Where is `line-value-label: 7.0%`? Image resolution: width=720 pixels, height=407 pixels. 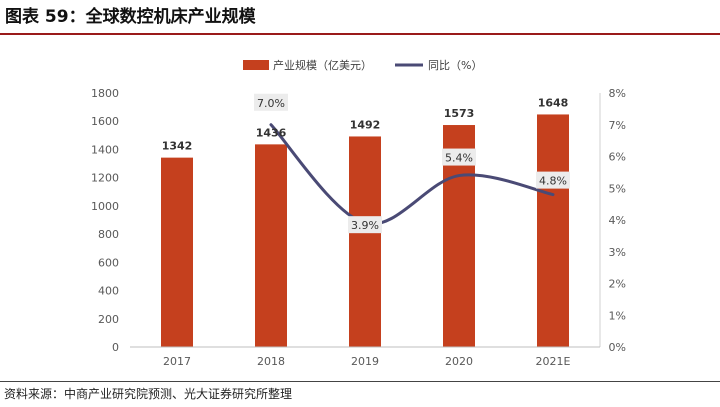 line-value-label: 7.0% is located at coordinates (271, 102).